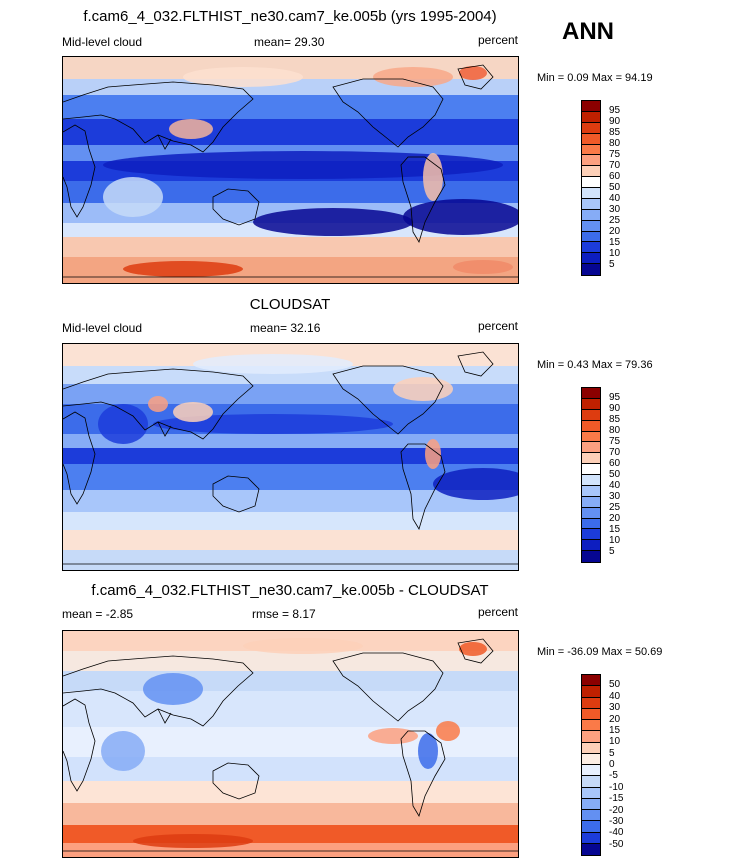  Describe the element at coordinates (289, 42) in the screenshot. I see `panel1-mean: mean= 29.30` at that location.